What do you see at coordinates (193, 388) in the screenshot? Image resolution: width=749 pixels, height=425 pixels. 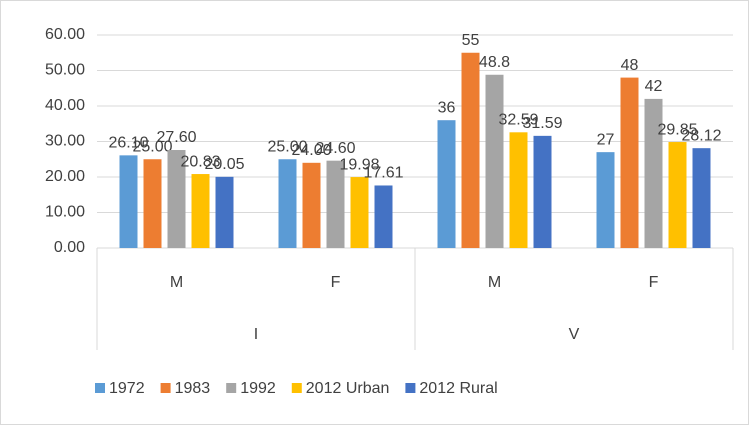 I see `legend-label: 1983` at bounding box center [193, 388].